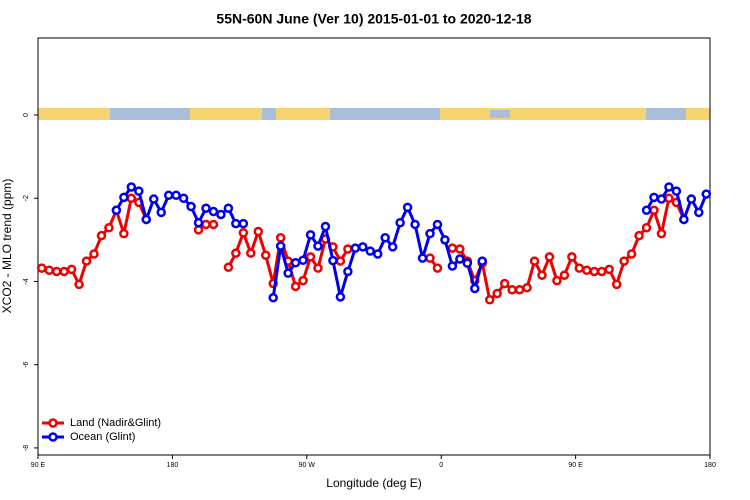 Image resolution: width=750 pixels, height=500 pixels. What do you see at coordinates (115, 423) in the screenshot?
I see `legend-label: Land (Nadir&Glint)` at bounding box center [115, 423].